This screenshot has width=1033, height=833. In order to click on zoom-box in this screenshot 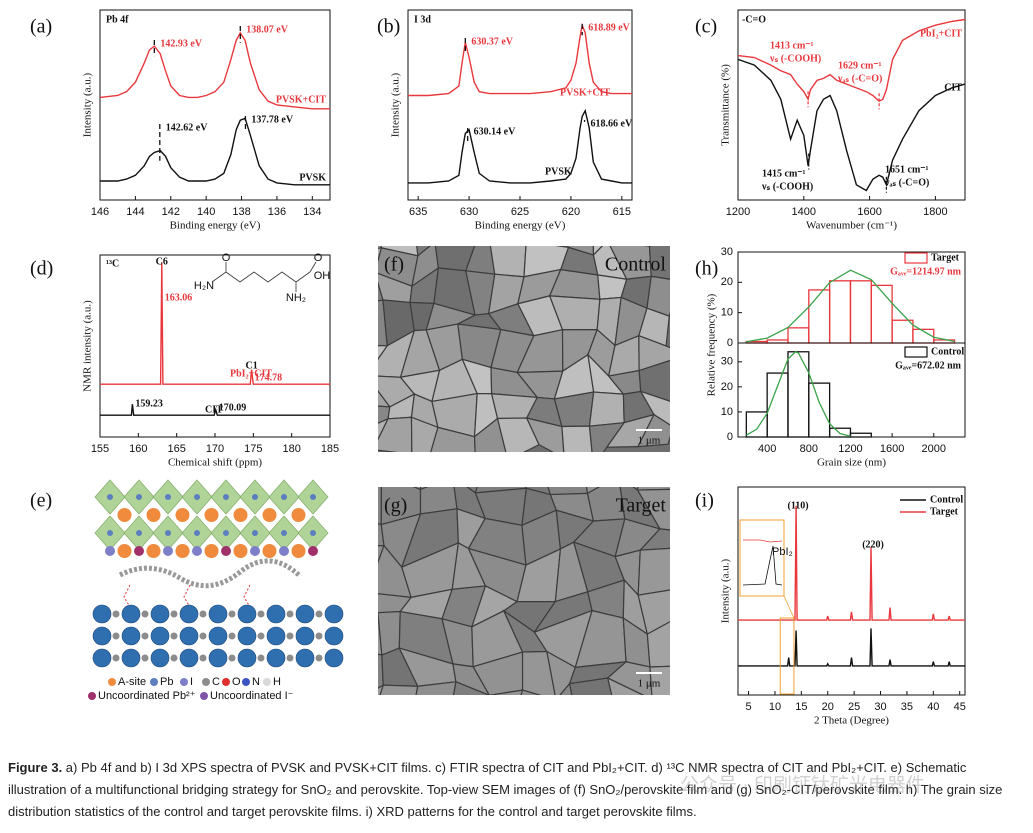, I will do `click(787, 656)`.